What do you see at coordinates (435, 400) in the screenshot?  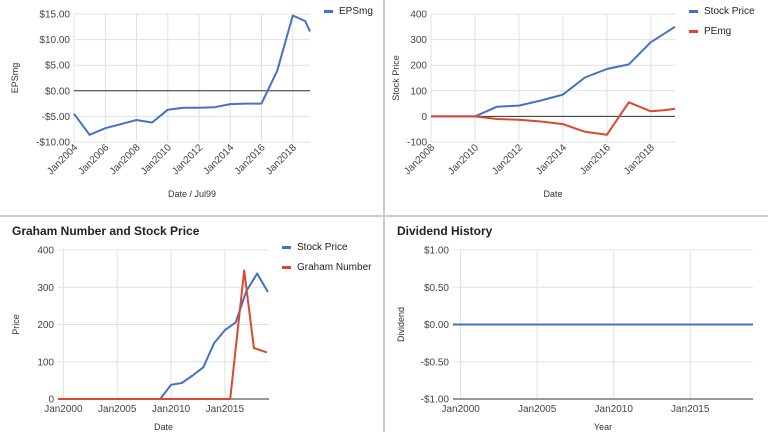 I see `y-tick-label: -$1.00` at bounding box center [435, 400].